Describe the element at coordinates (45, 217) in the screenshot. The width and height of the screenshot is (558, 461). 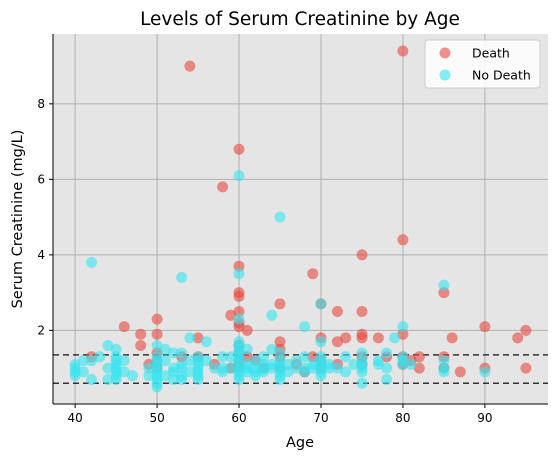
I see `y-axis-ticks: 2 4 6 8` at that location.